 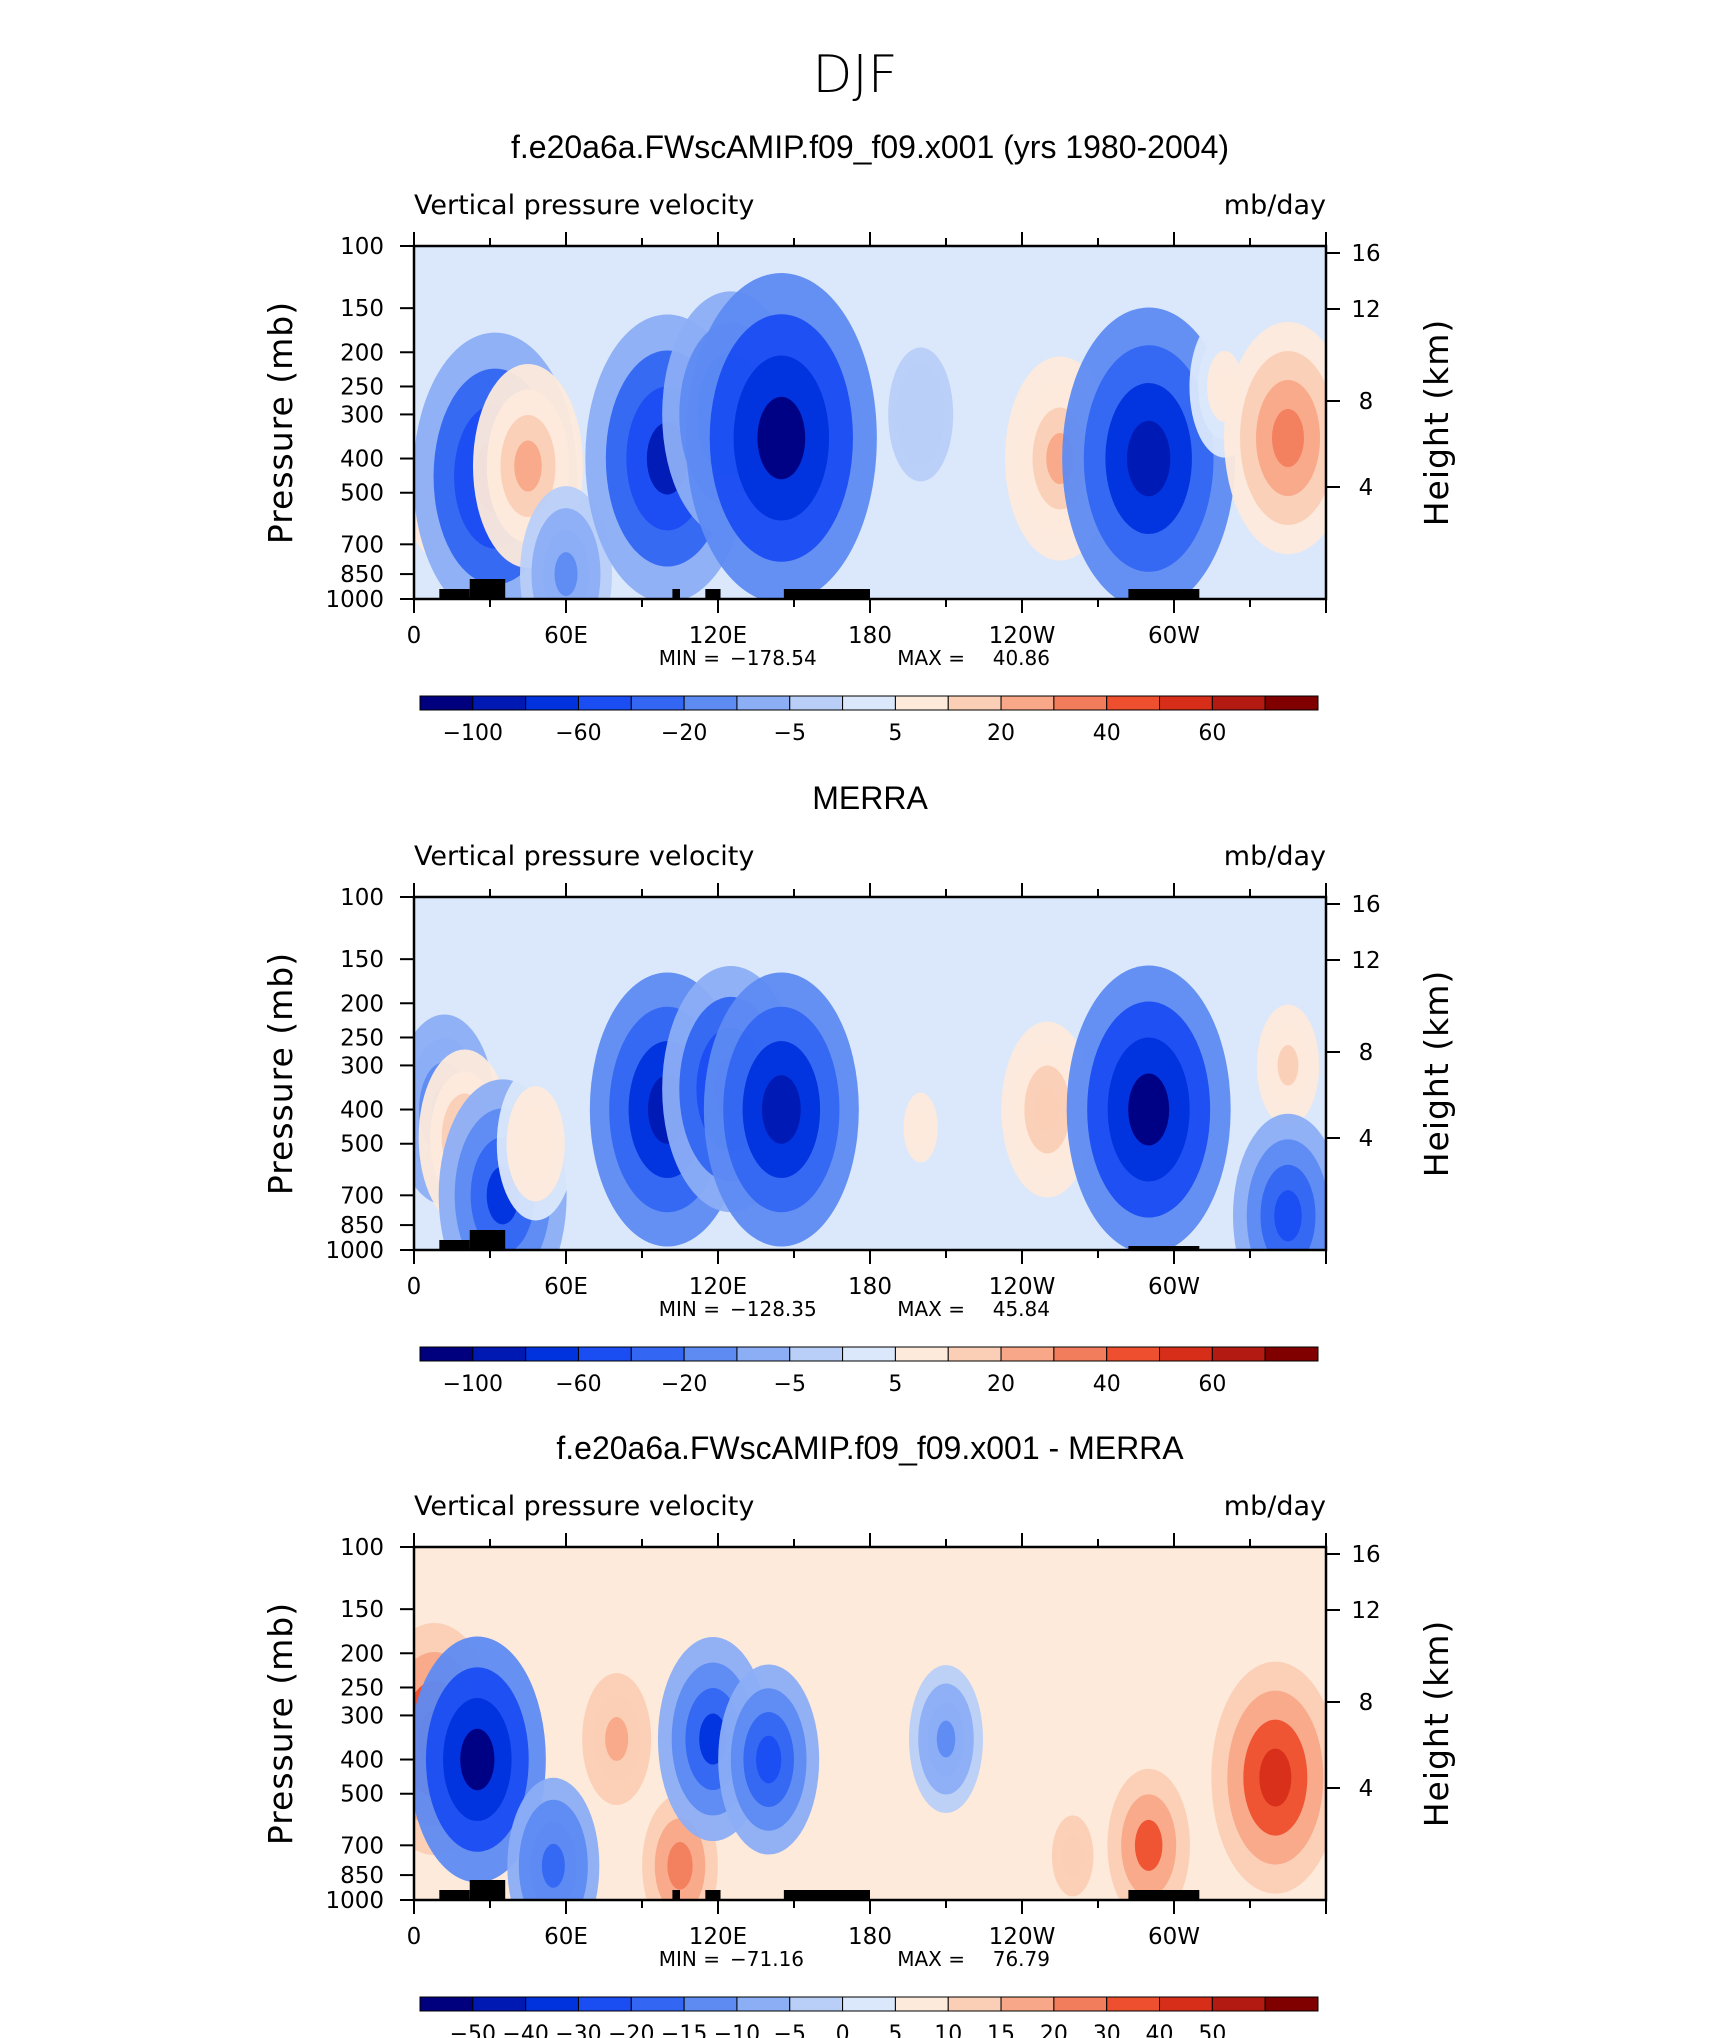 What do you see at coordinates (1365, 310) in the screenshot?
I see `y2-tick-label: 12` at bounding box center [1365, 310].